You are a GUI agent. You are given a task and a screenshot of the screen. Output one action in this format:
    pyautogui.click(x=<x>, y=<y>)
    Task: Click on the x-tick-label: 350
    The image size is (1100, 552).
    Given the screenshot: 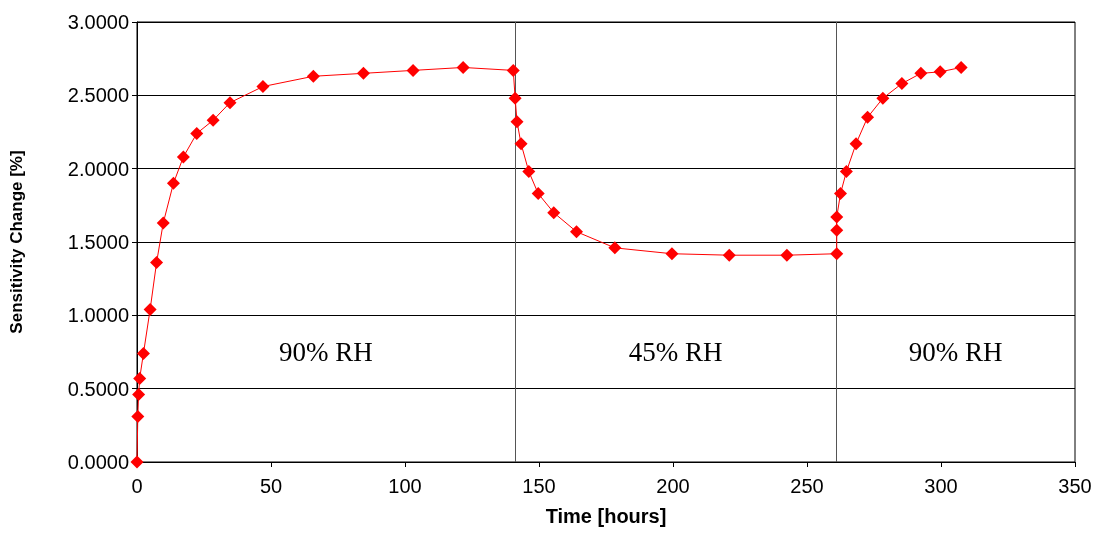 What is the action you would take?
    pyautogui.click(x=1075, y=486)
    